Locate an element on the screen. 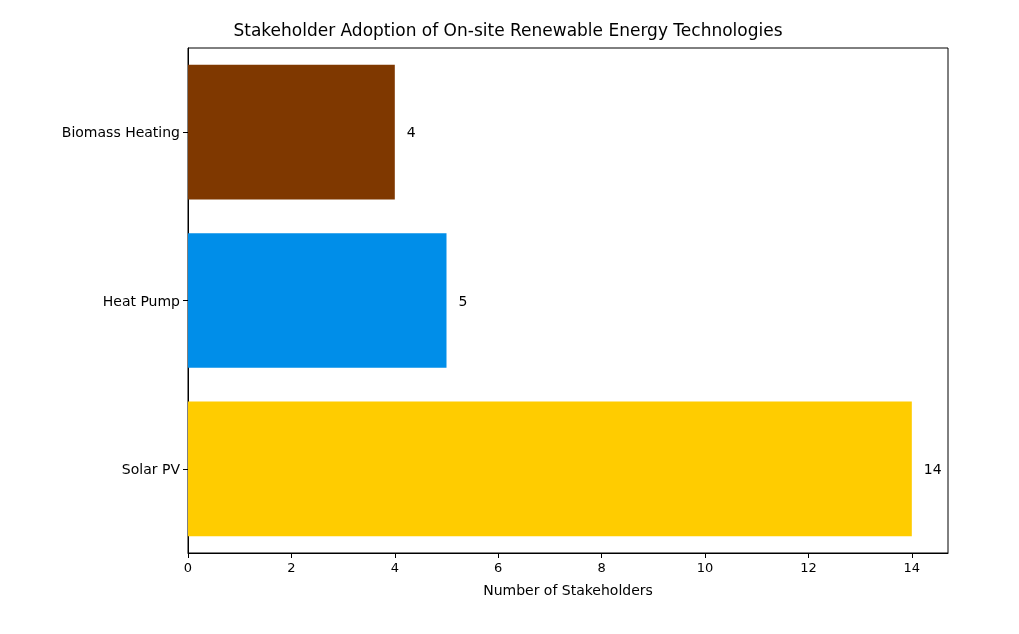 This screenshot has width=1019, height=634. y-tick-label: Heat Pump is located at coordinates (141, 300).